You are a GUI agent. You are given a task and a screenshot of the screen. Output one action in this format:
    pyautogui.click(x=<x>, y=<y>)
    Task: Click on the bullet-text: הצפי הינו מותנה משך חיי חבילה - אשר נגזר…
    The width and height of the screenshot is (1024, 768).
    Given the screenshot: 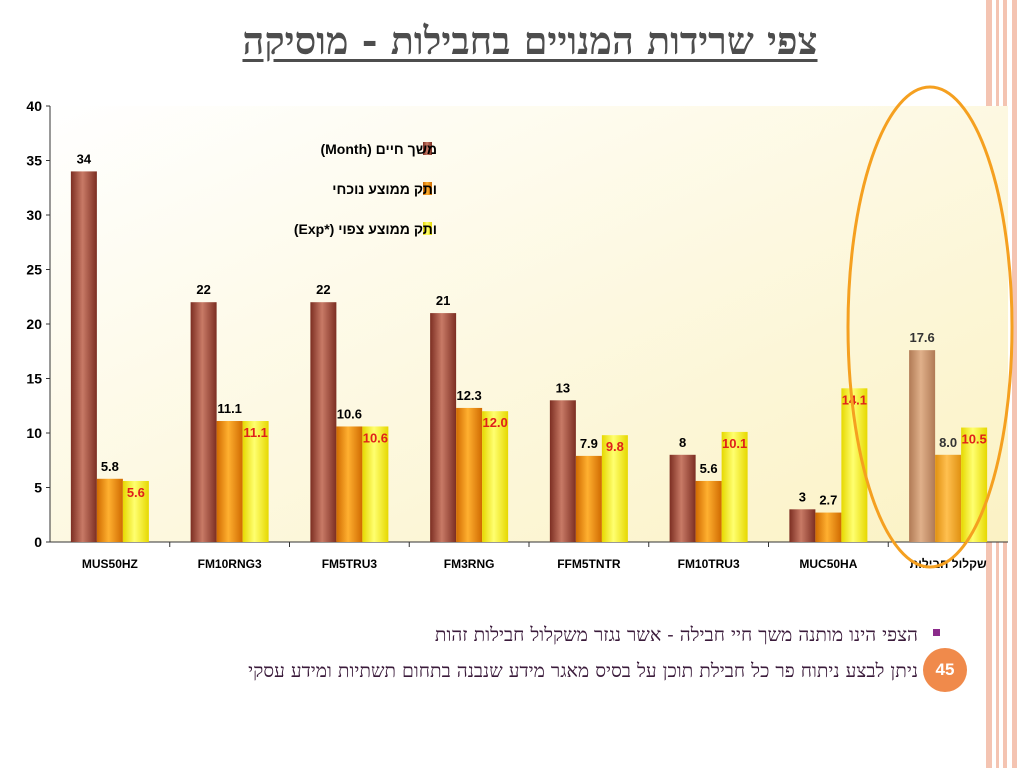 What is the action you would take?
    pyautogui.click(x=676, y=635)
    